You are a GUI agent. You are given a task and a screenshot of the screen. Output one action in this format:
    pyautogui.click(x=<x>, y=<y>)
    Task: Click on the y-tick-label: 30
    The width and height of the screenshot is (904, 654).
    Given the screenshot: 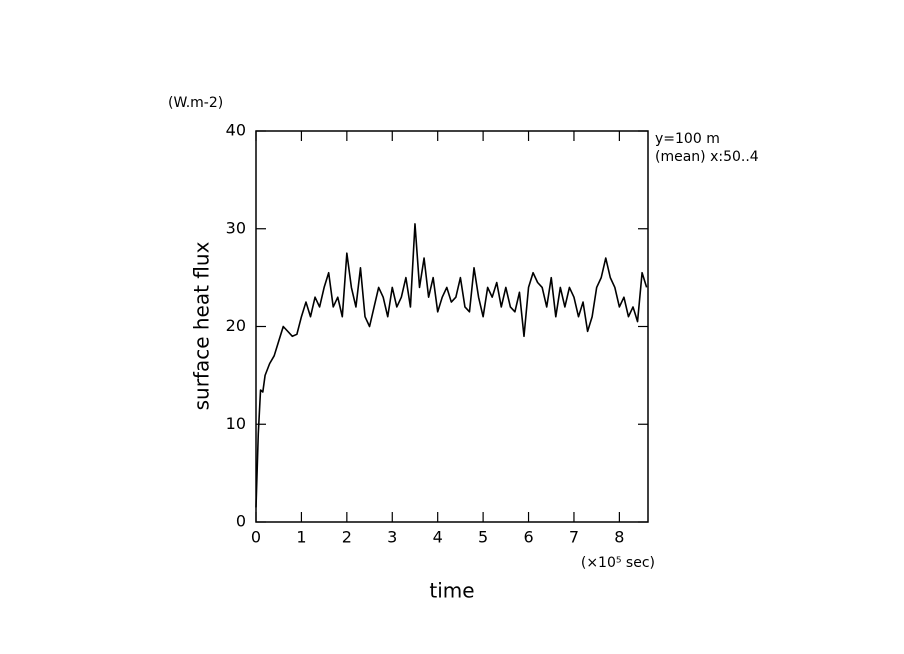 What is the action you would take?
    pyautogui.click(x=236, y=227)
    